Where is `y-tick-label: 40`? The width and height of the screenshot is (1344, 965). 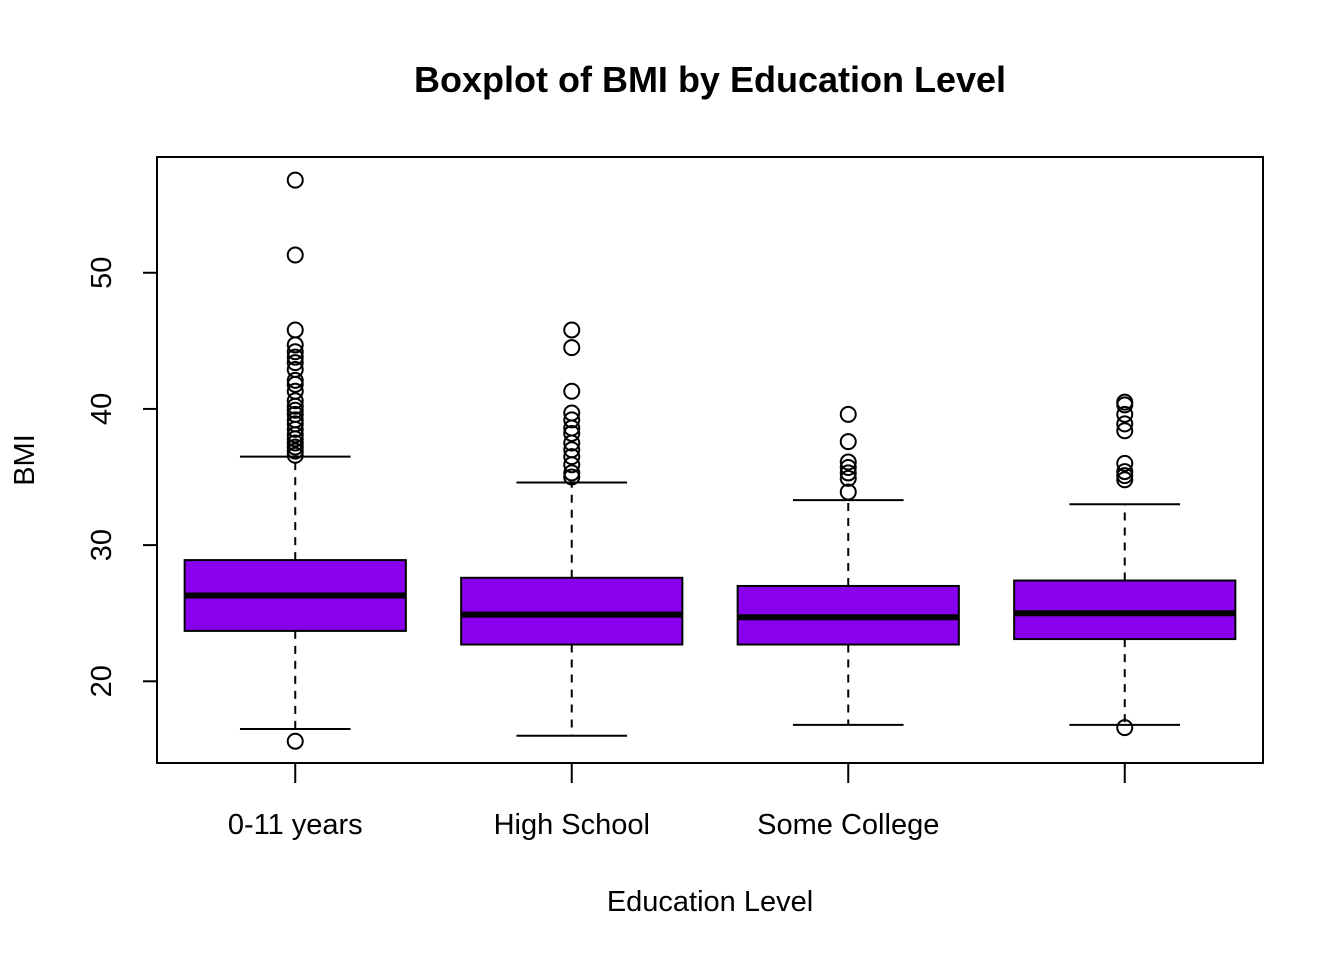
y-tick-label: 40 is located at coordinates (102, 409).